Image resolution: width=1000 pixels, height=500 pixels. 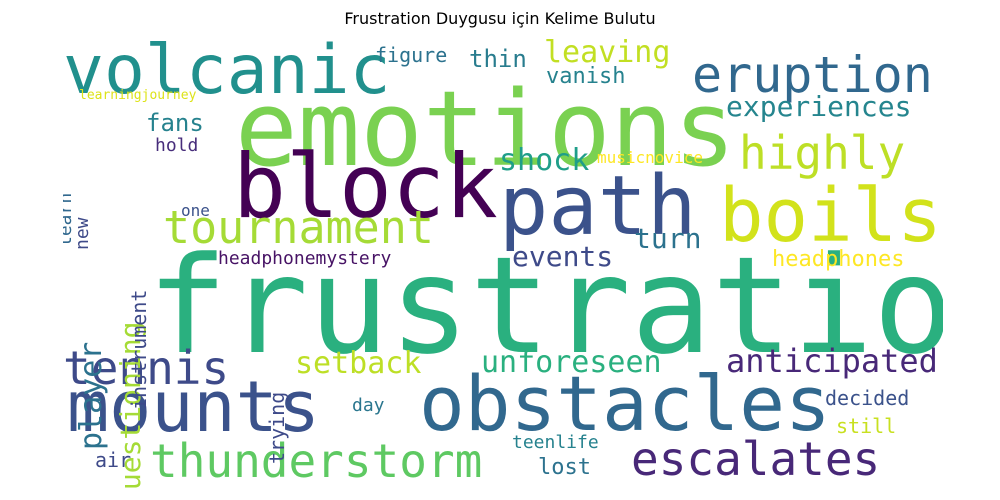 I want to click on cloud-word-tennis: tennis, so click(x=146, y=368).